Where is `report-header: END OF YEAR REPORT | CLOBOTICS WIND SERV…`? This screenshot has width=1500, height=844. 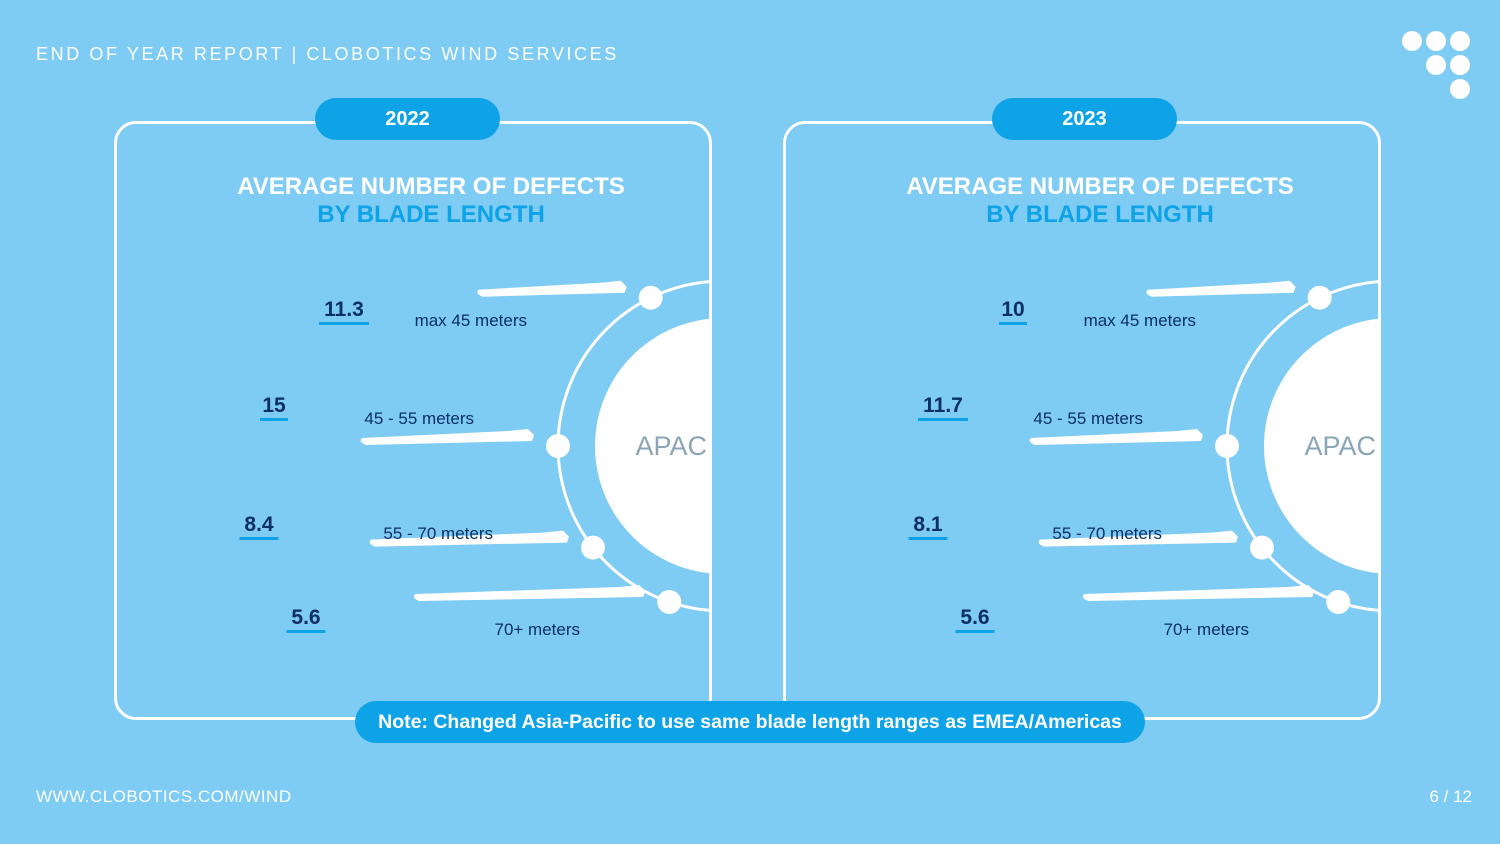 report-header: END OF YEAR REPORT | CLOBOTICS WIND SERV… is located at coordinates (327, 54).